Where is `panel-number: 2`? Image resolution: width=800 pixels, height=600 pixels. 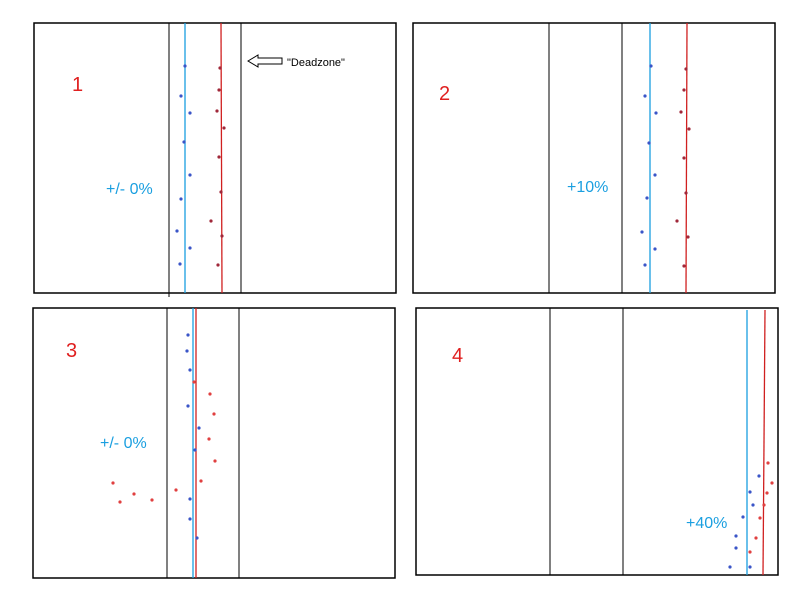
panel-number: 2 is located at coordinates (444, 94).